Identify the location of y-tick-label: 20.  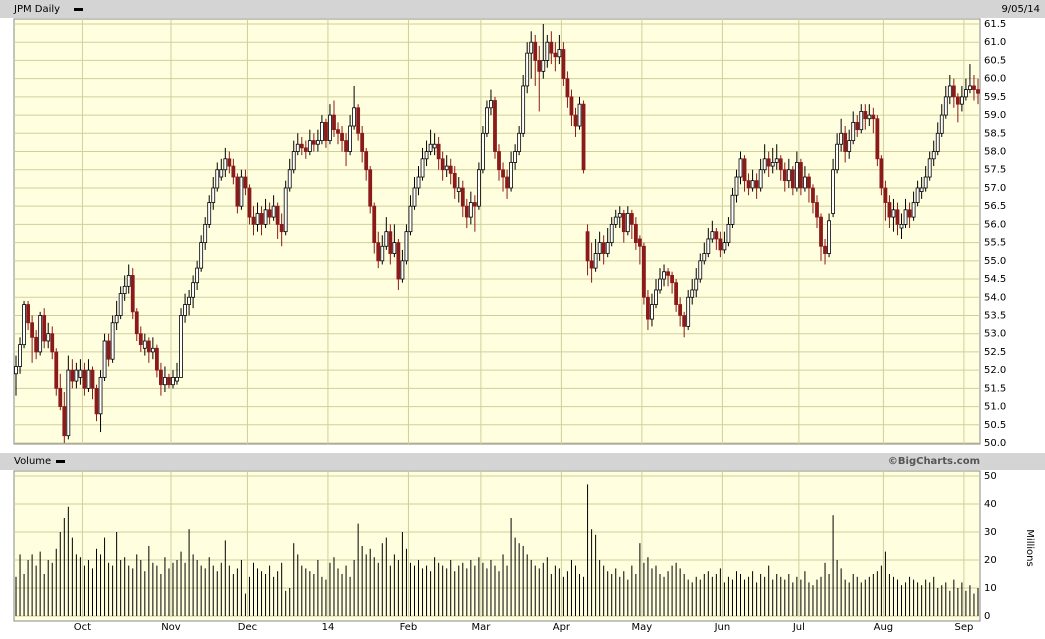
(990, 560).